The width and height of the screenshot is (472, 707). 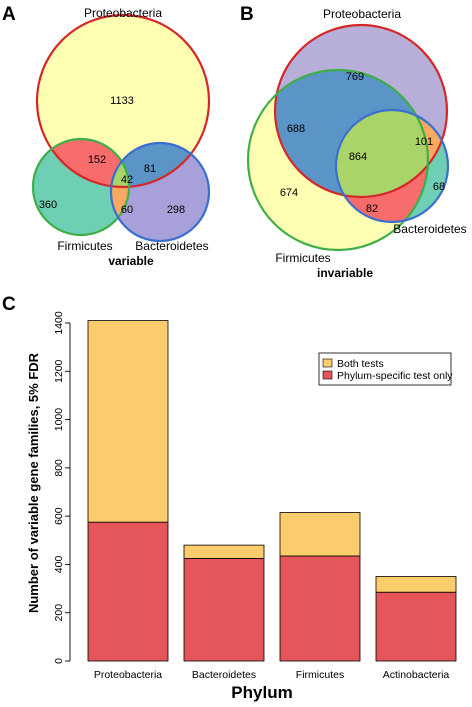 I want to click on venn-b-count-firmicutes-only: 674, so click(x=289, y=193).